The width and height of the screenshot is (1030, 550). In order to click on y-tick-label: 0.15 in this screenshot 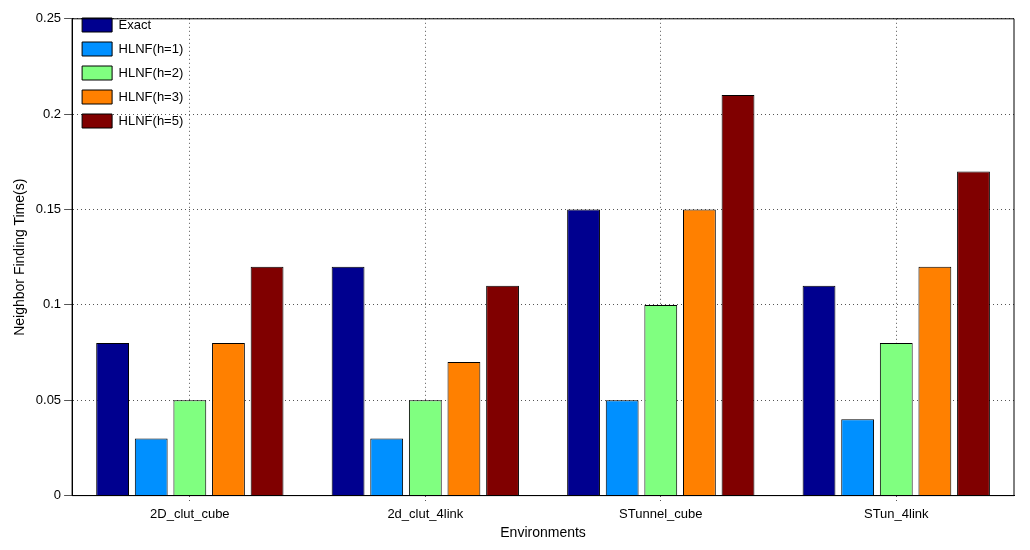, I will do `click(48, 209)`.